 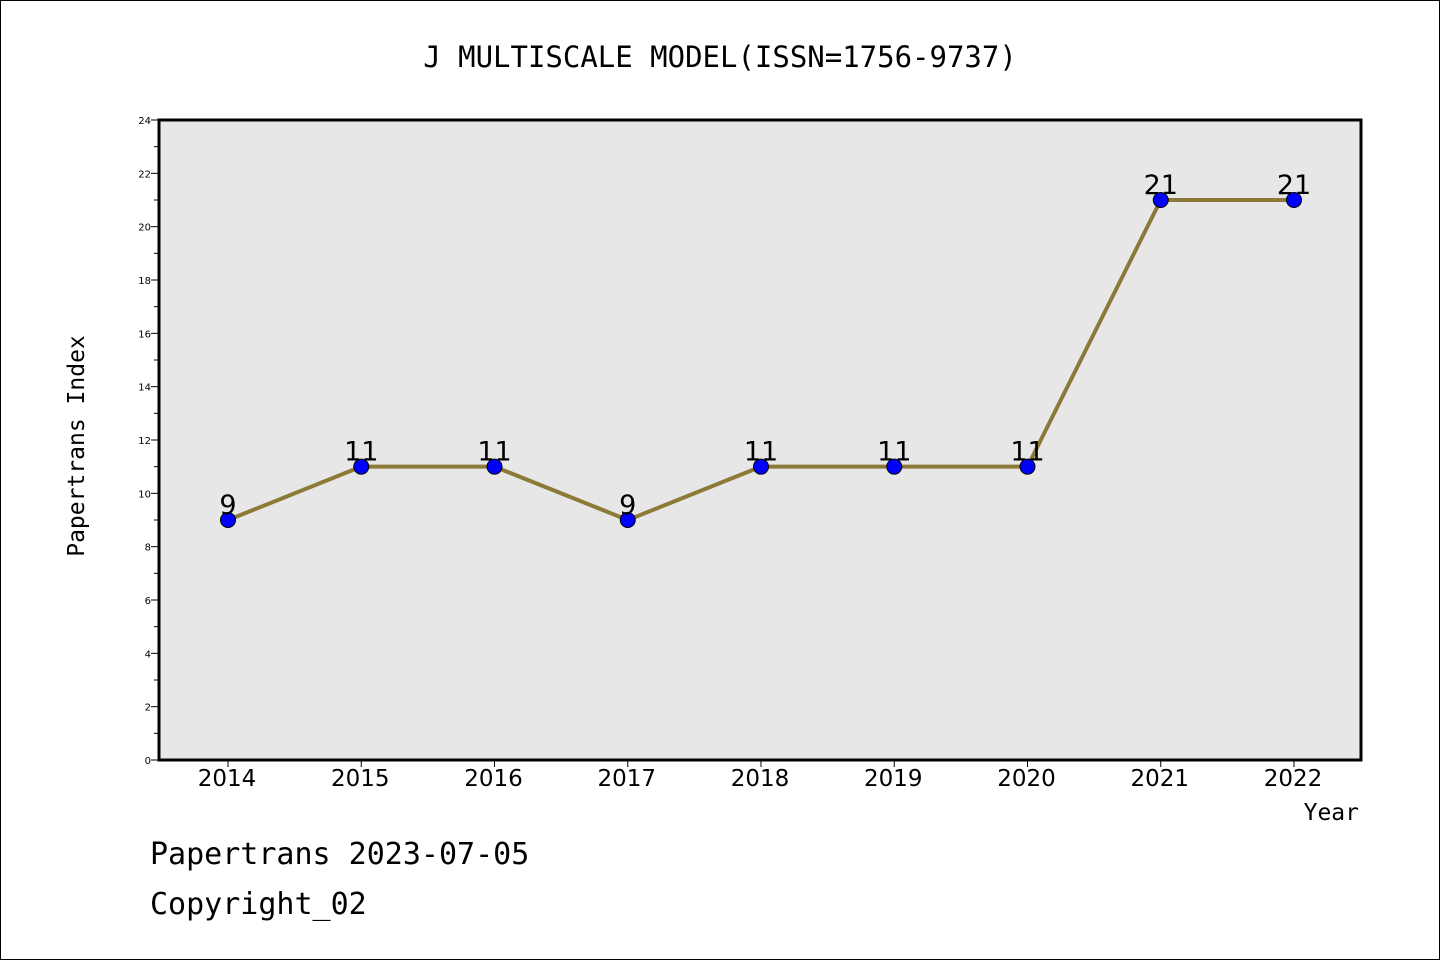 What do you see at coordinates (760, 779) in the screenshot?
I see `x-tick-label: 2018` at bounding box center [760, 779].